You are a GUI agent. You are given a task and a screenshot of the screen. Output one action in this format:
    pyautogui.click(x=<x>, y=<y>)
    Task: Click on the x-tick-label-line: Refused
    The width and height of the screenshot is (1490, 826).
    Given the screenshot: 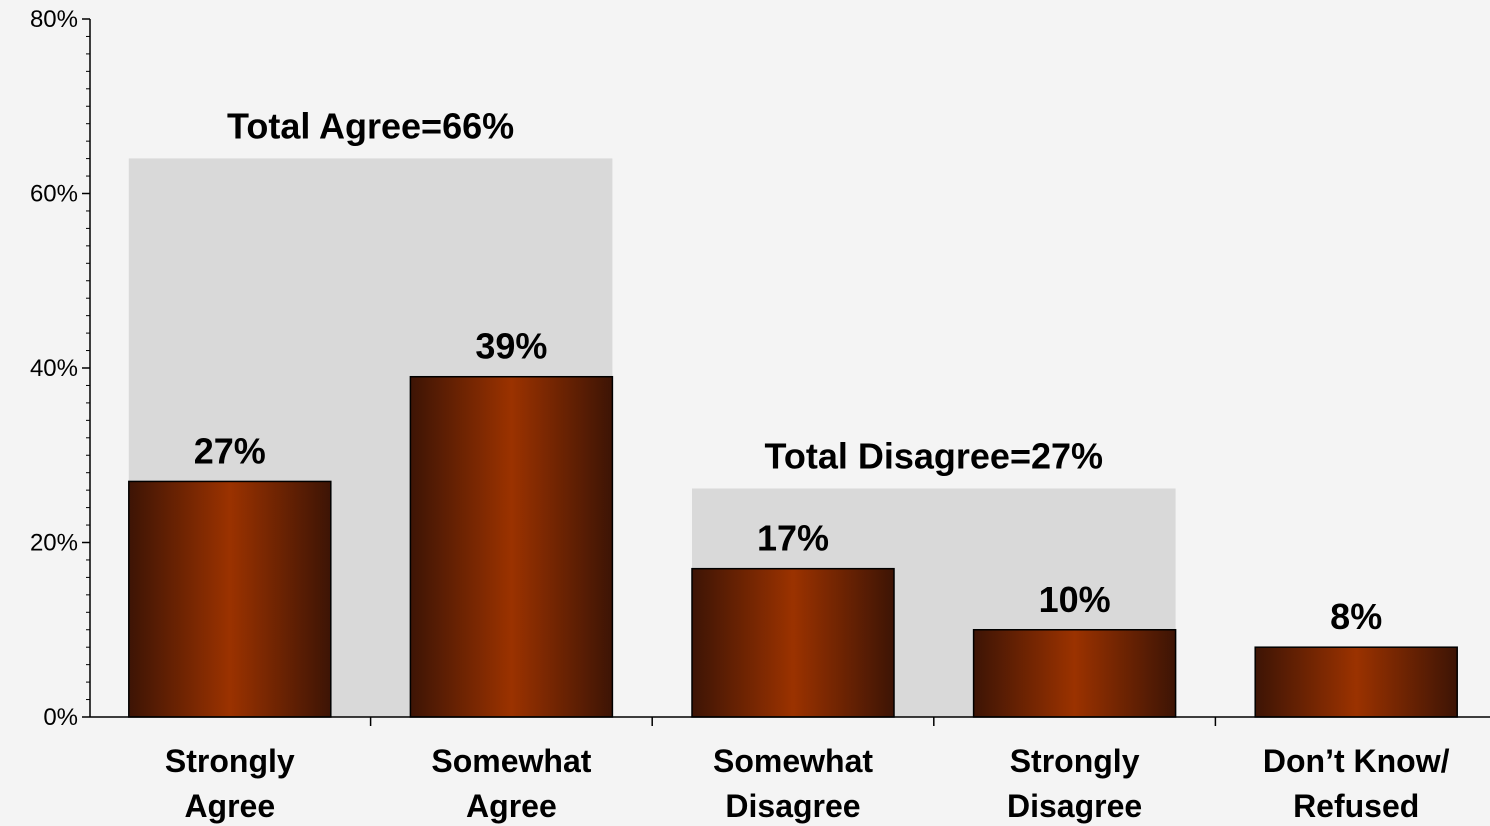 What is the action you would take?
    pyautogui.click(x=1356, y=806)
    